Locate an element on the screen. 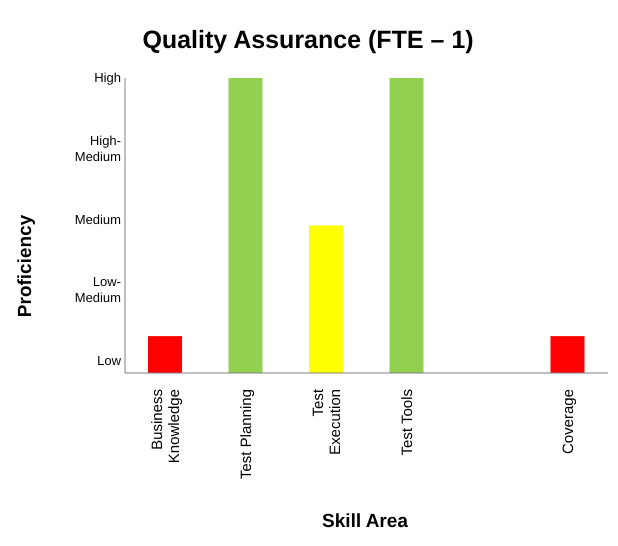 The image size is (618, 546). x-tick-label: Business Knowledge is located at coordinates (165, 426).